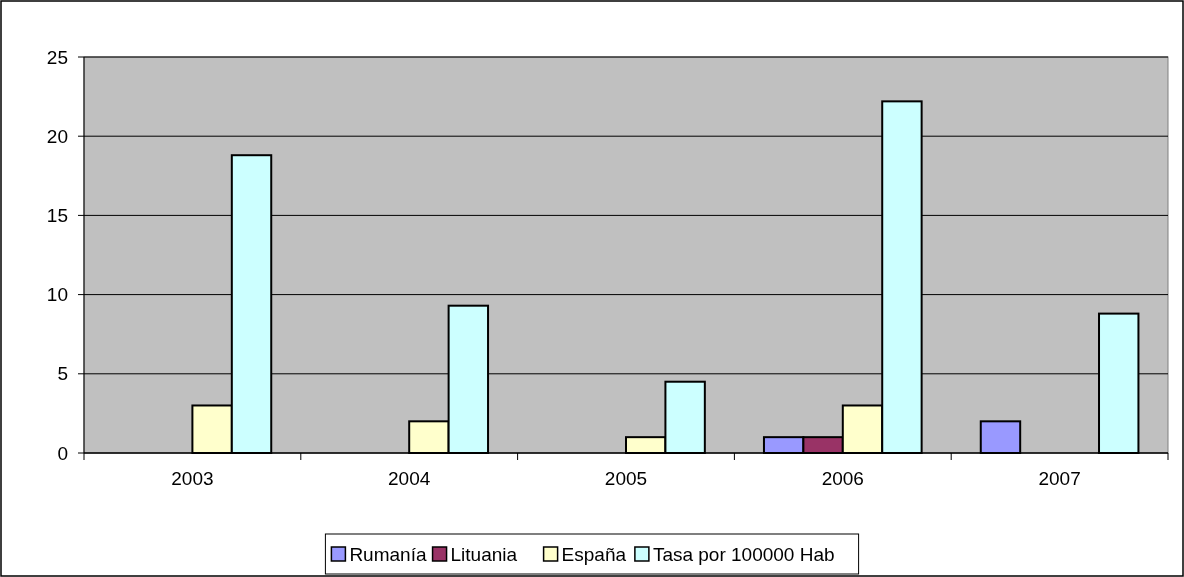 The image size is (1184, 577). Describe the element at coordinates (484, 554) in the screenshot. I see `legend-label: Lituania` at that location.